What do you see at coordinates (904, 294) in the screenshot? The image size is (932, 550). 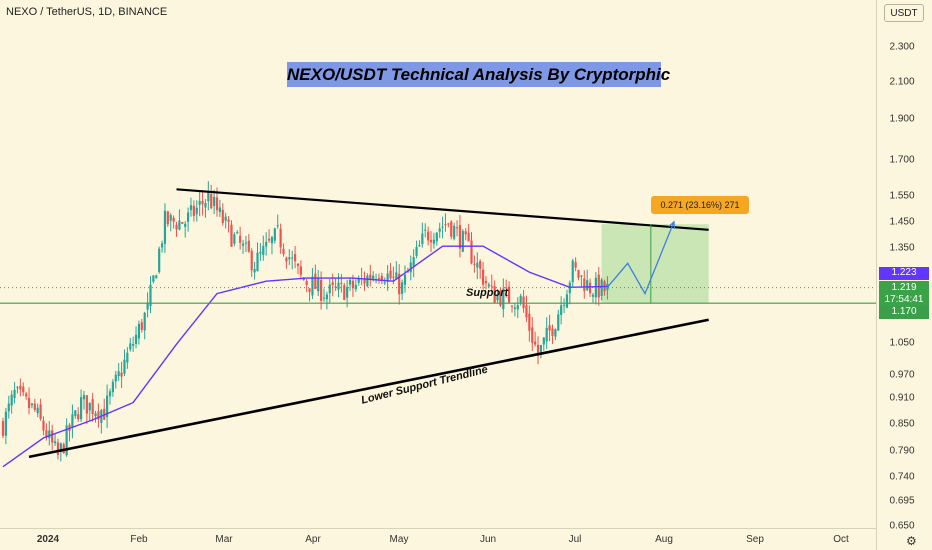 I see `current-price-badge: 1.219 17:54:41` at bounding box center [904, 294].